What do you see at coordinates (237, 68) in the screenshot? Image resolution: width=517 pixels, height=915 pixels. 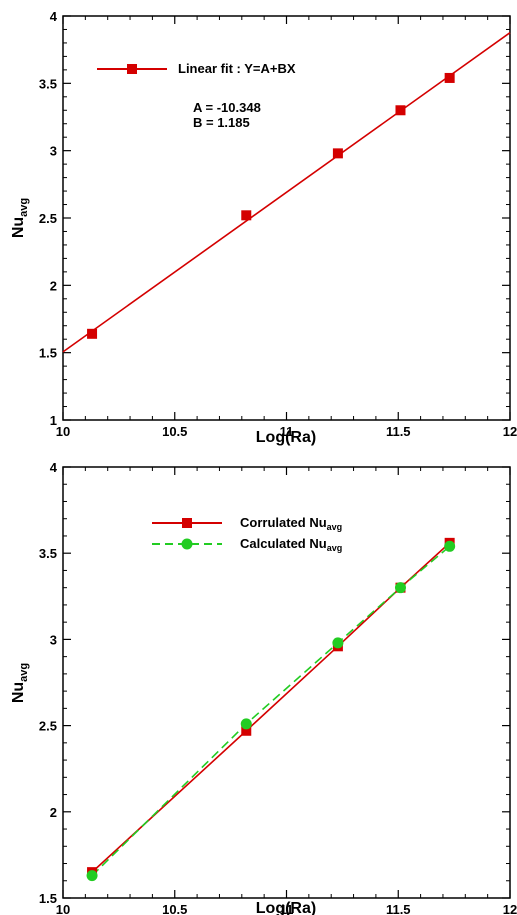 I see `legend-label: Linear fit : Y=A+BX` at bounding box center [237, 68].